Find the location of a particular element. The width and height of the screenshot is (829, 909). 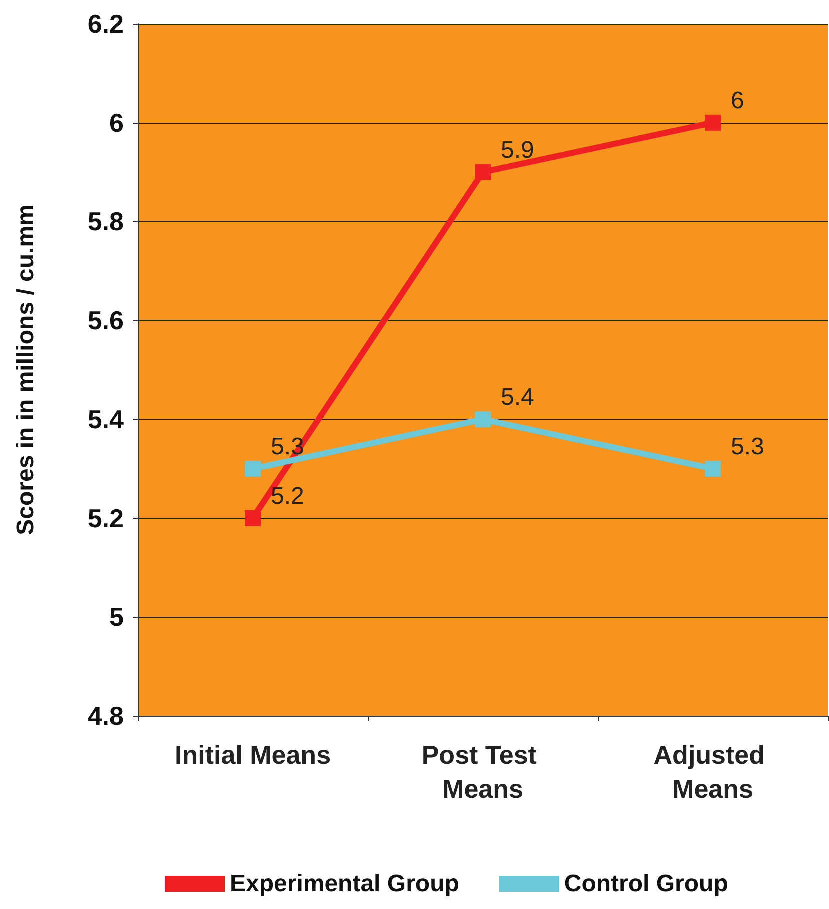

data-label: 5.2 is located at coordinates (287, 496).